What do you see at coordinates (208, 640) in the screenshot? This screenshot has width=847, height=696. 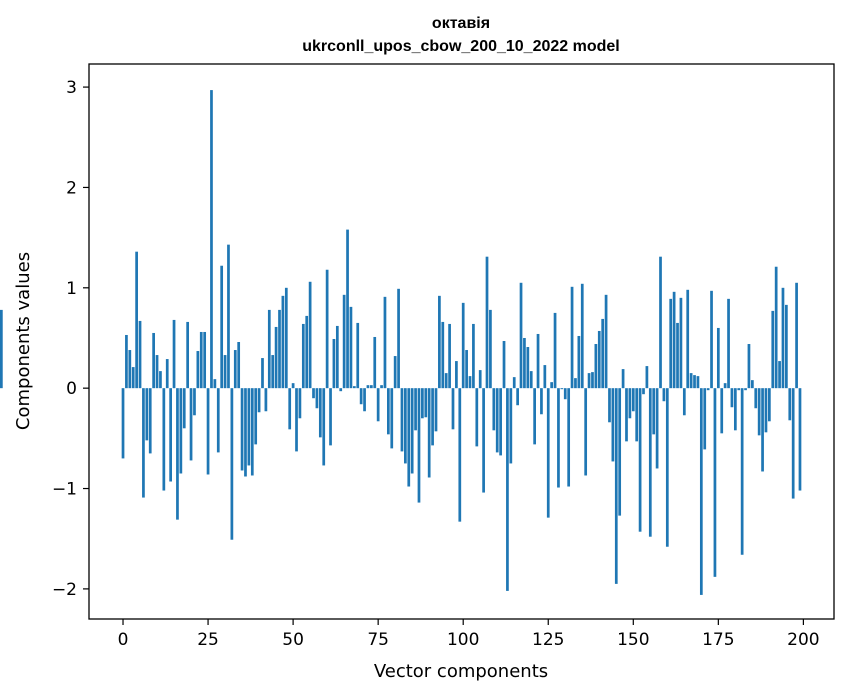 I see `x-tick-label: 25` at bounding box center [208, 640].